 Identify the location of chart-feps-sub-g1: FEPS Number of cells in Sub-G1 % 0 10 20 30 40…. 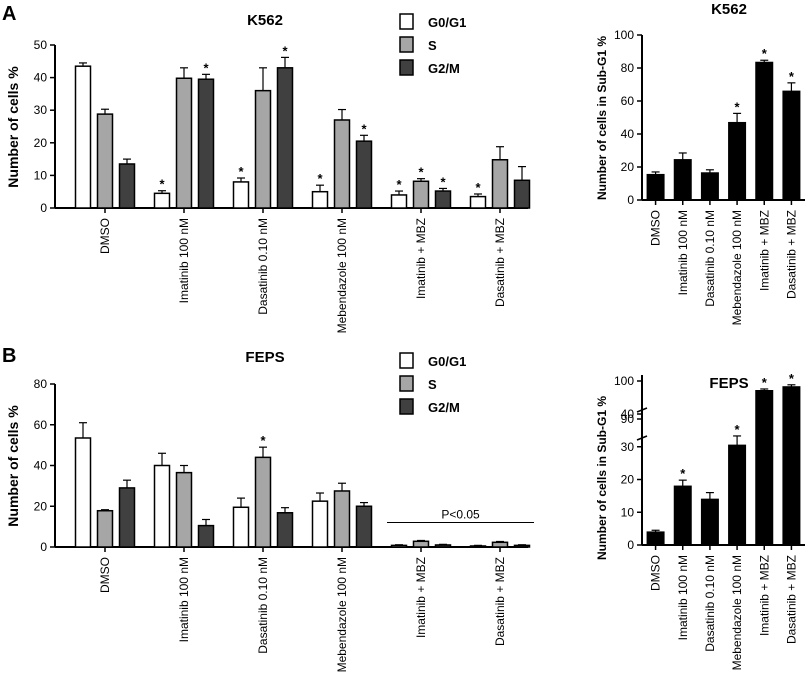
(700, 520).